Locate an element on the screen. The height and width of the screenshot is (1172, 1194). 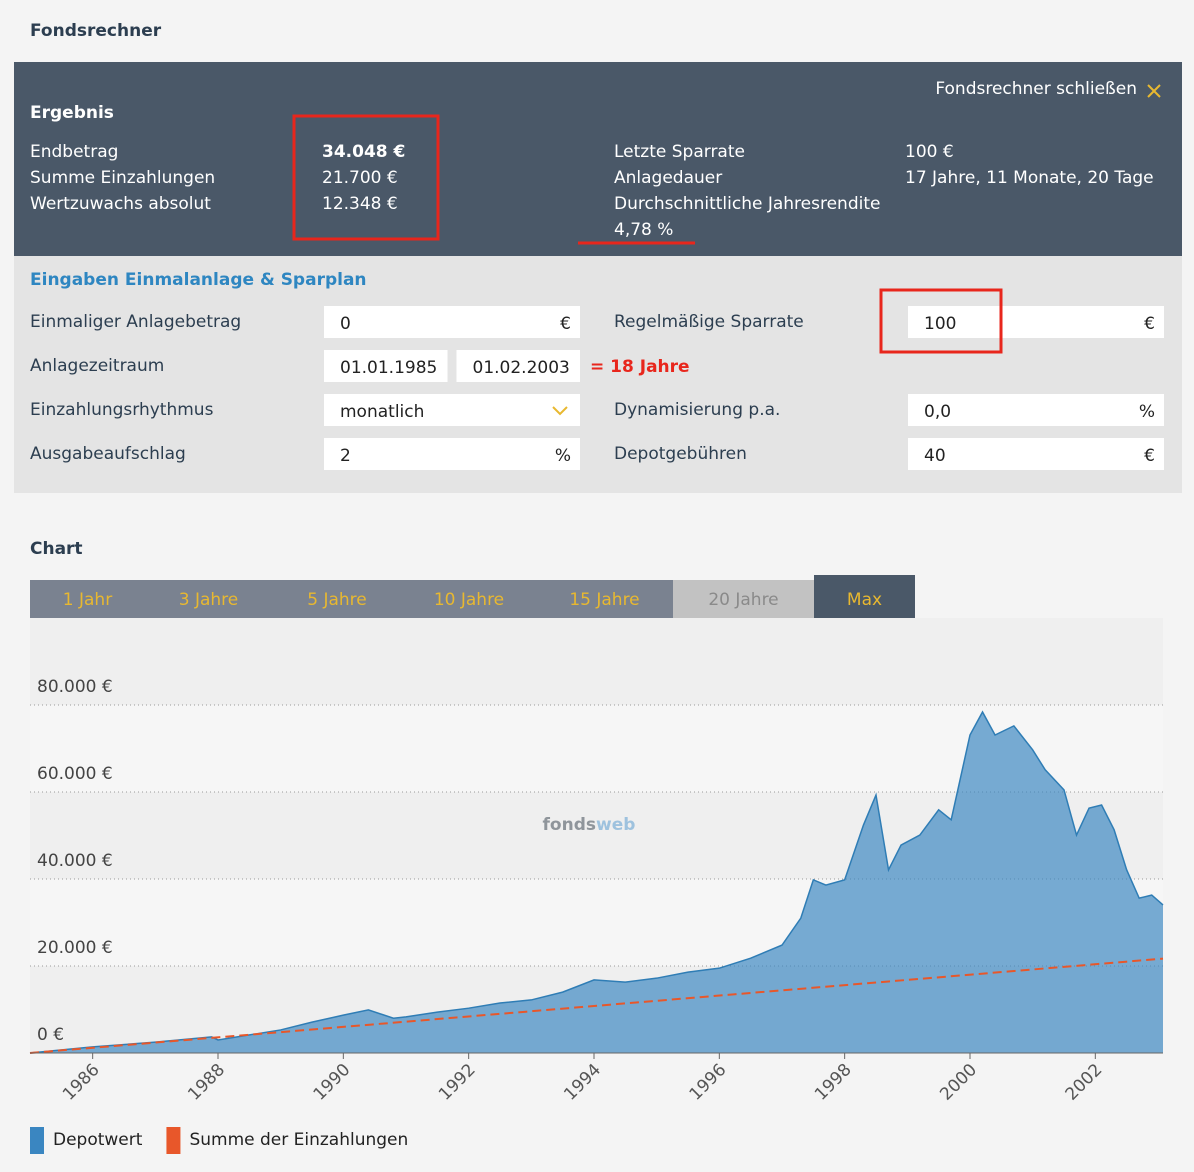
tab-label: 20 Jahre is located at coordinates (743, 600).